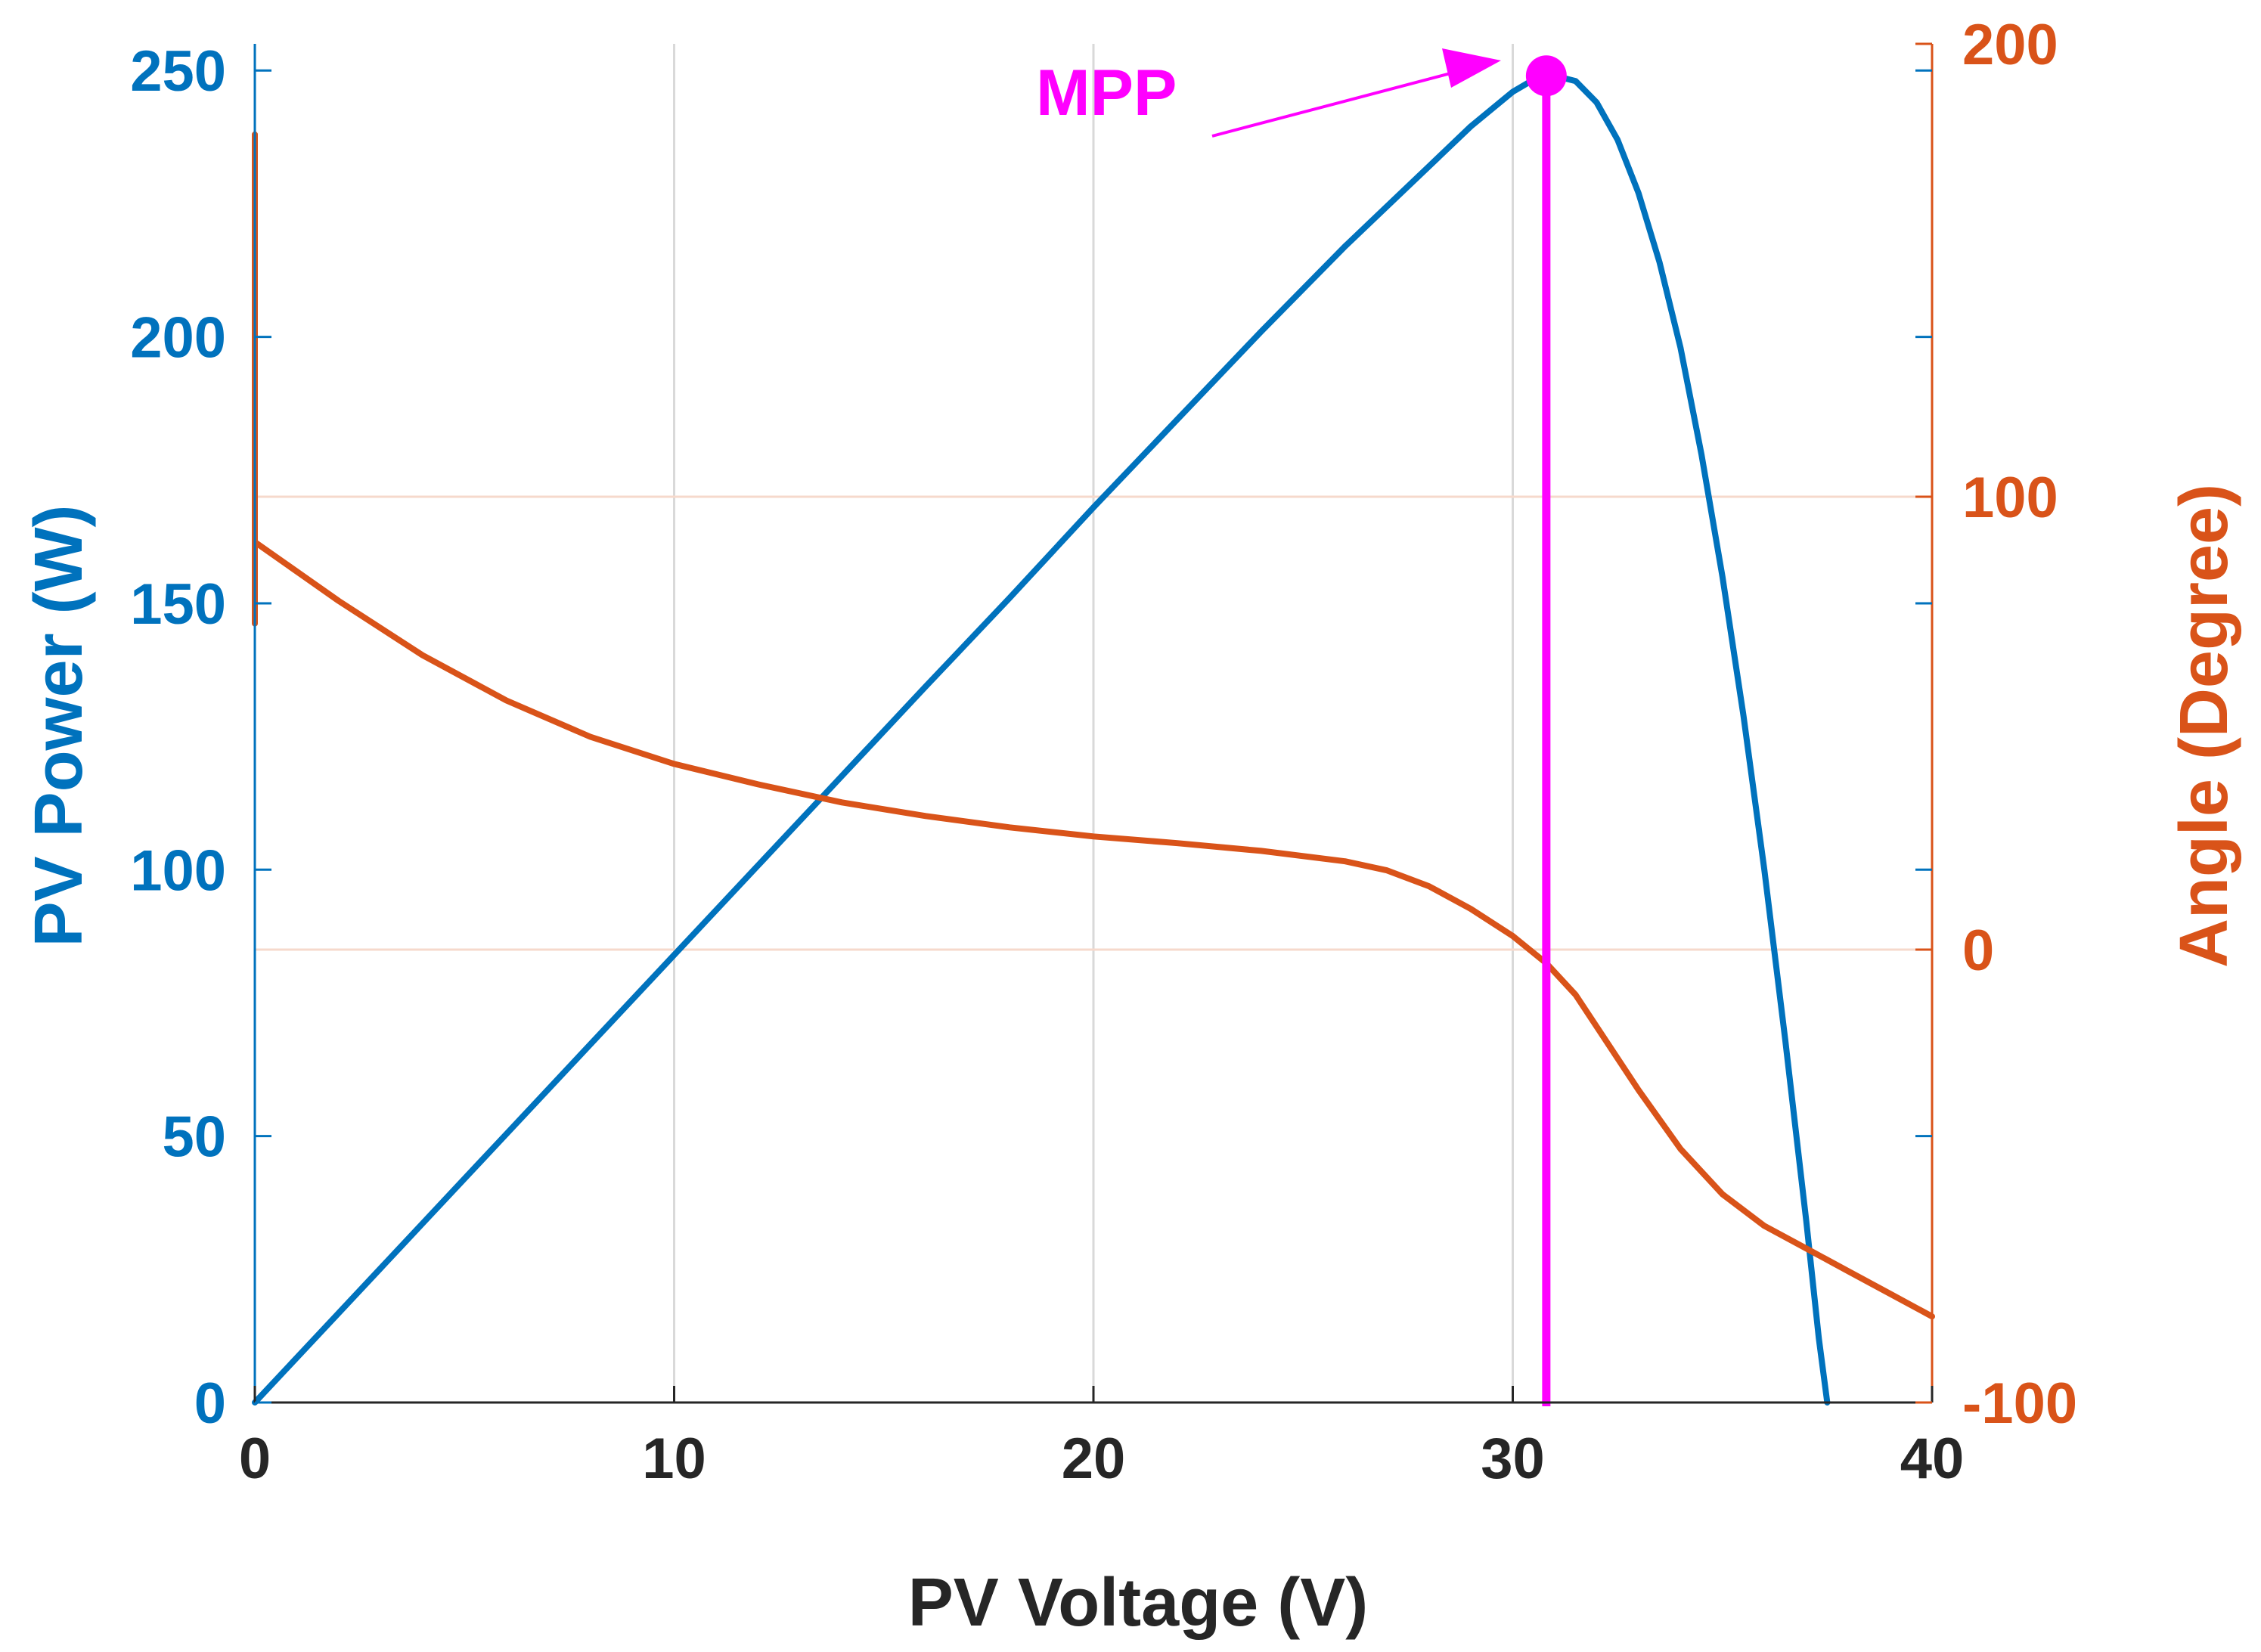 Image resolution: width=2261 pixels, height=1652 pixels. I want to click on mpp-label: MPP, so click(1106, 93).